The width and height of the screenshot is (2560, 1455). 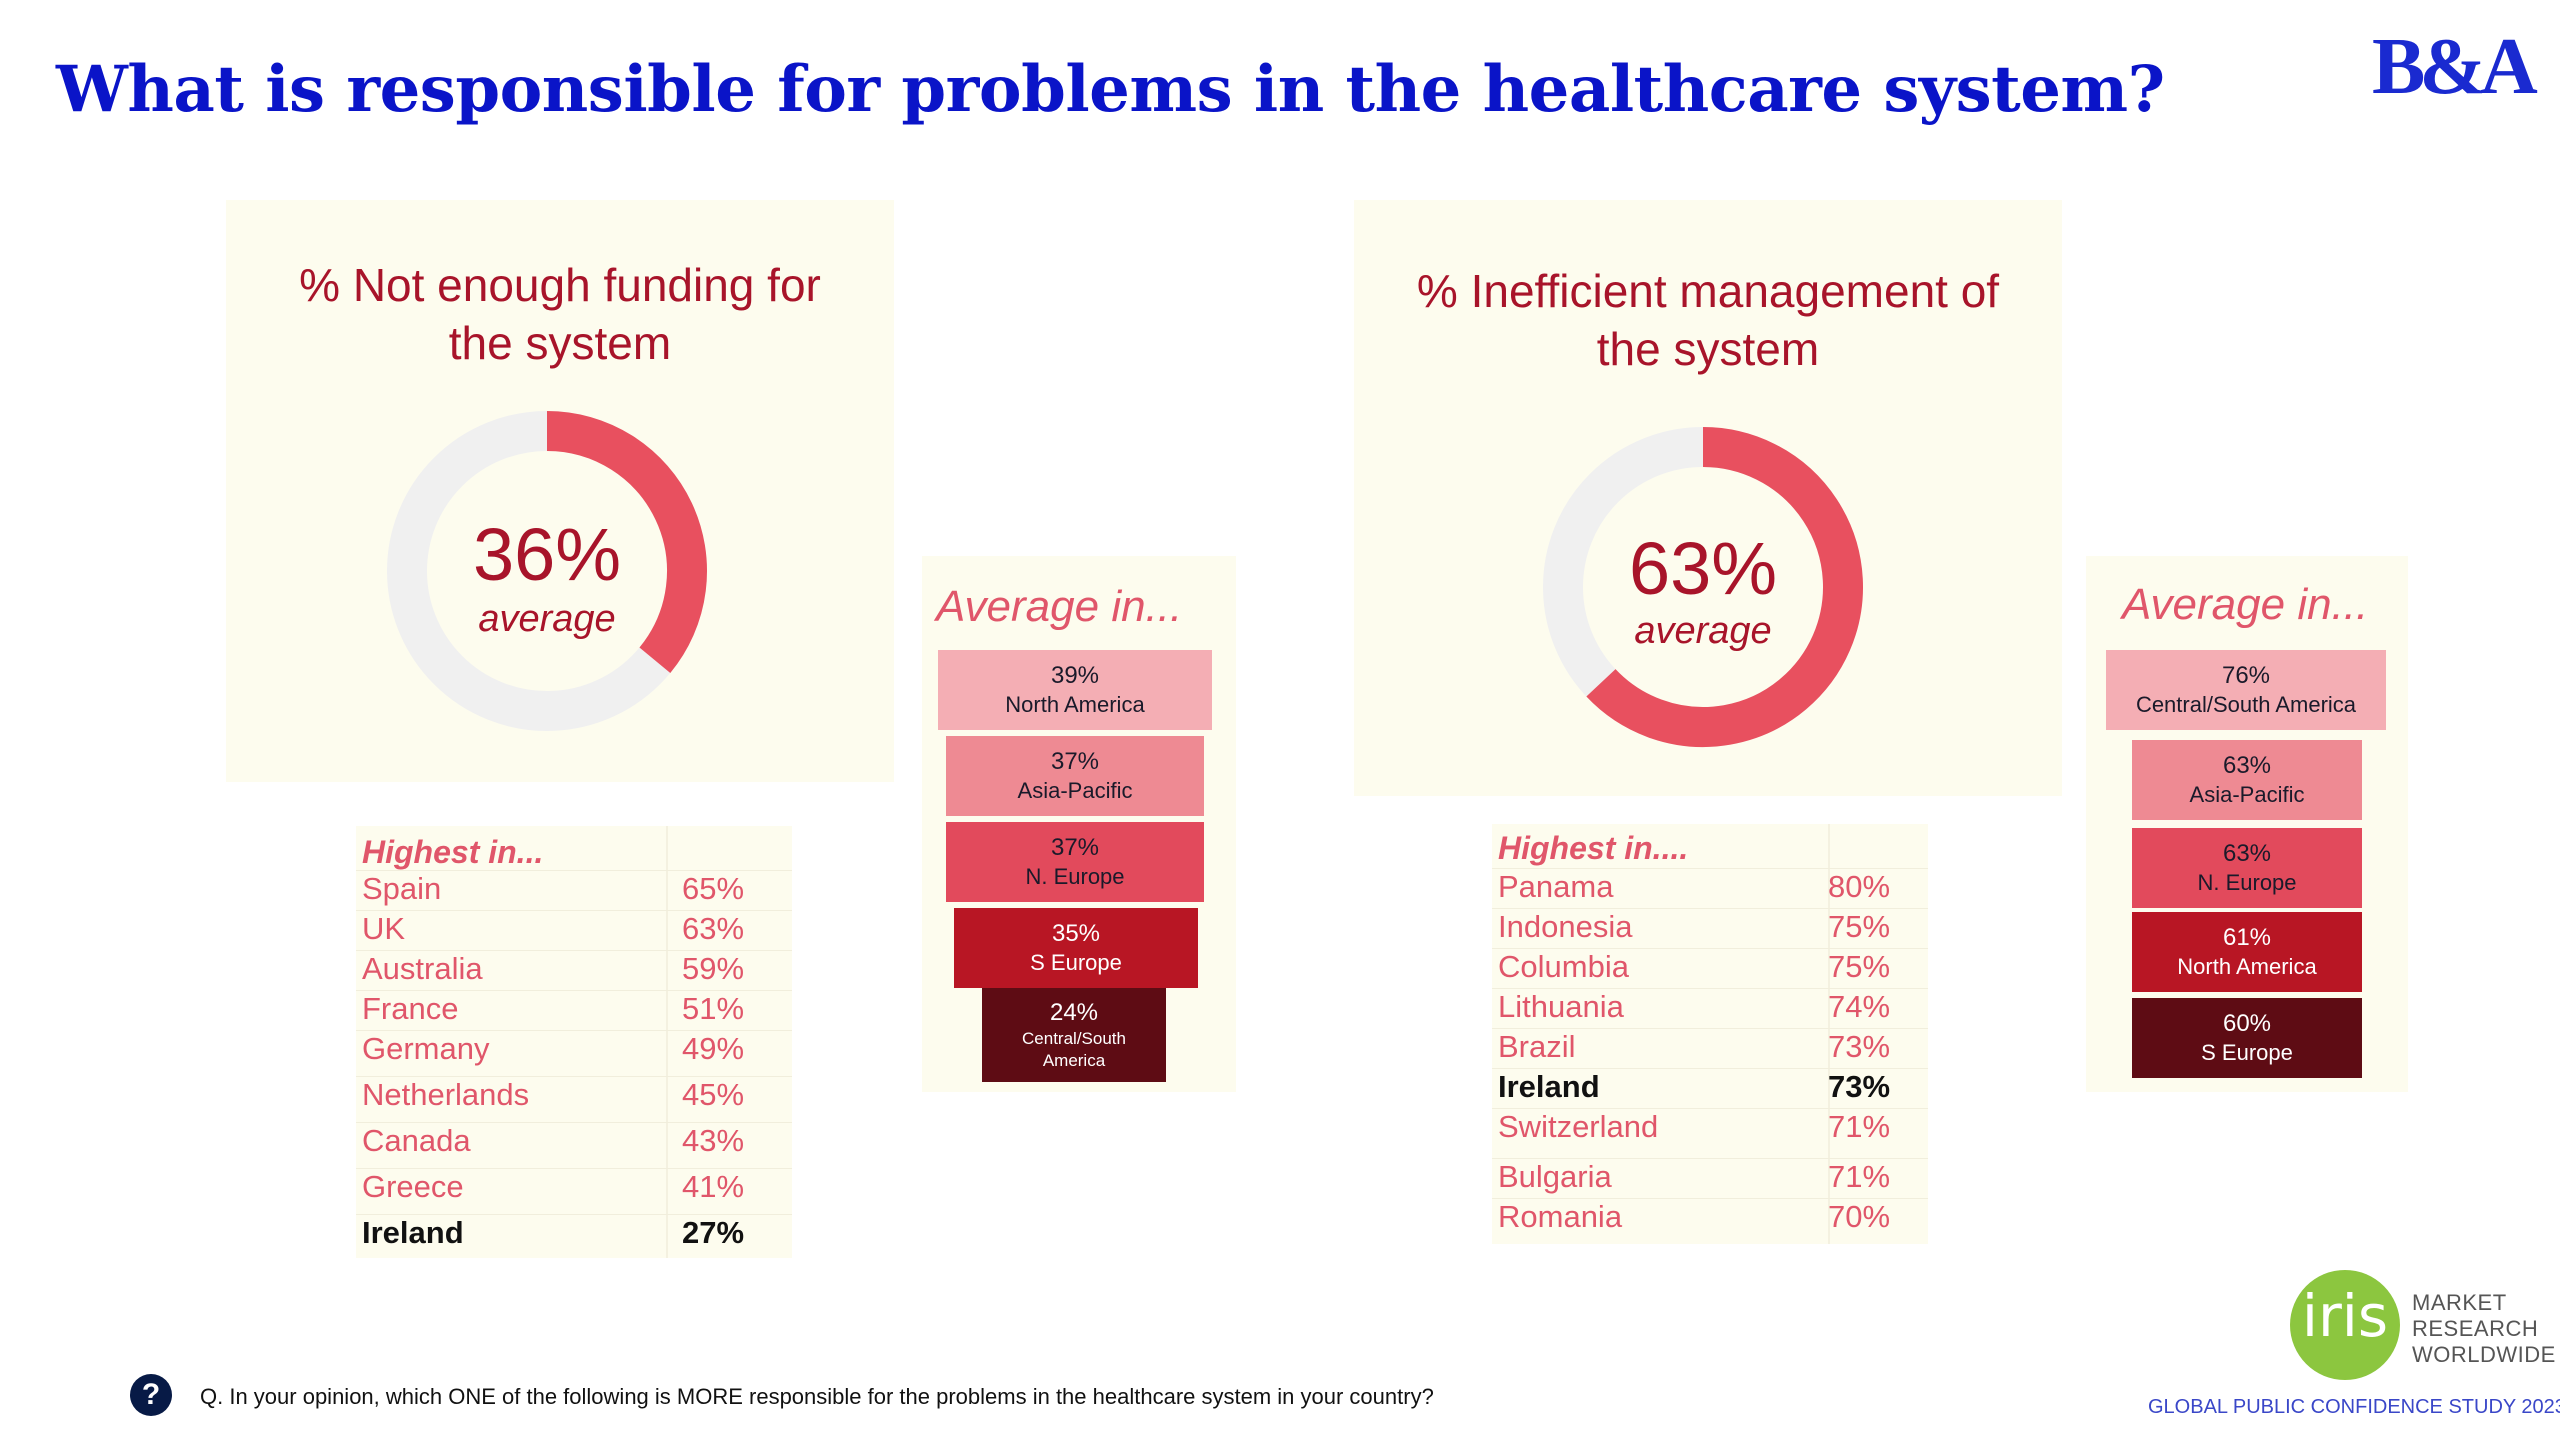 I want to click on table-row: Brazil 73%, so click(x=1710, y=1047).